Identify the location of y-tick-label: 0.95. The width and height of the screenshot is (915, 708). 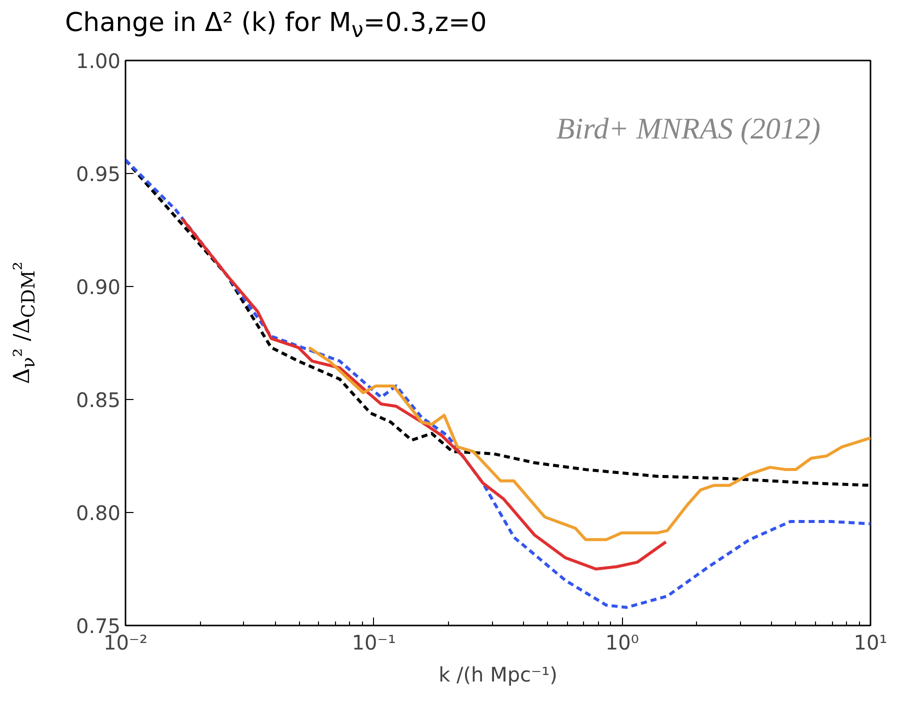
(98, 174).